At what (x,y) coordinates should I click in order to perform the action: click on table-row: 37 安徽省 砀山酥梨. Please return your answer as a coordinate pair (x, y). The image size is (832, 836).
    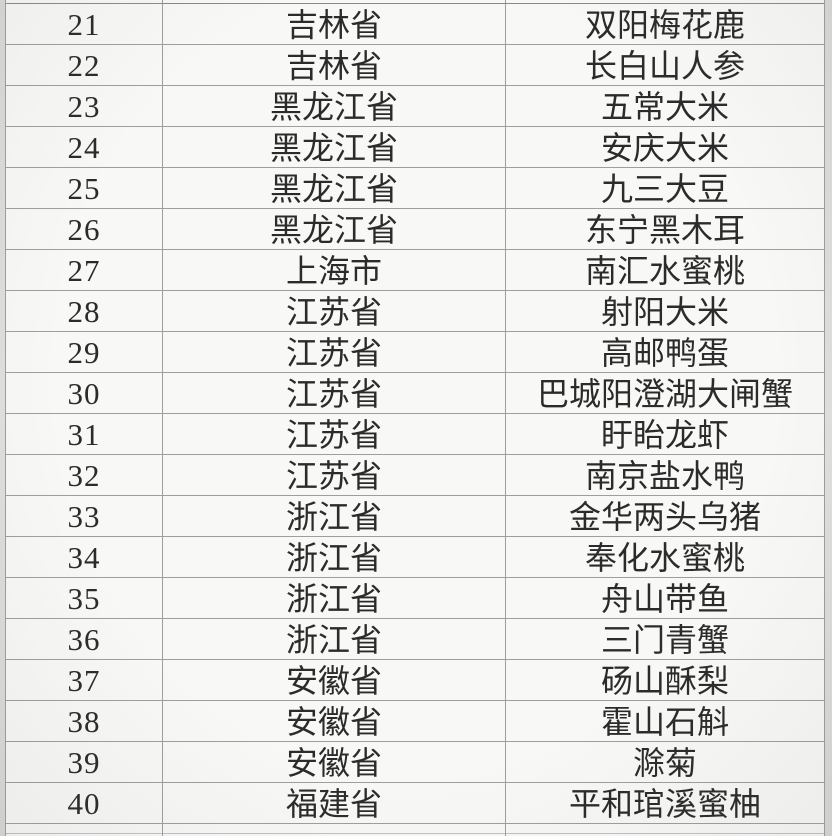
    Looking at the image, I should click on (415, 680).